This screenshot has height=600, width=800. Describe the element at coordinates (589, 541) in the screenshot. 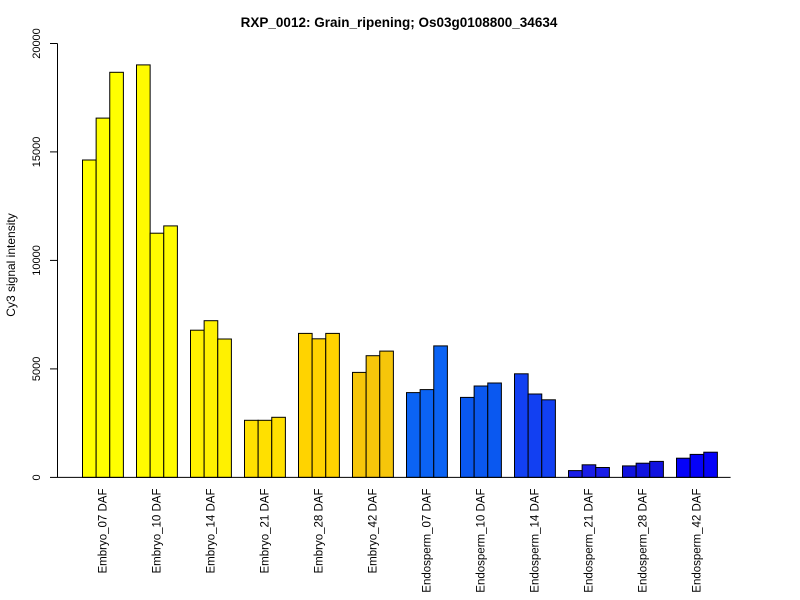

I see `svg-text: Endosperm_21 DAF` at that location.